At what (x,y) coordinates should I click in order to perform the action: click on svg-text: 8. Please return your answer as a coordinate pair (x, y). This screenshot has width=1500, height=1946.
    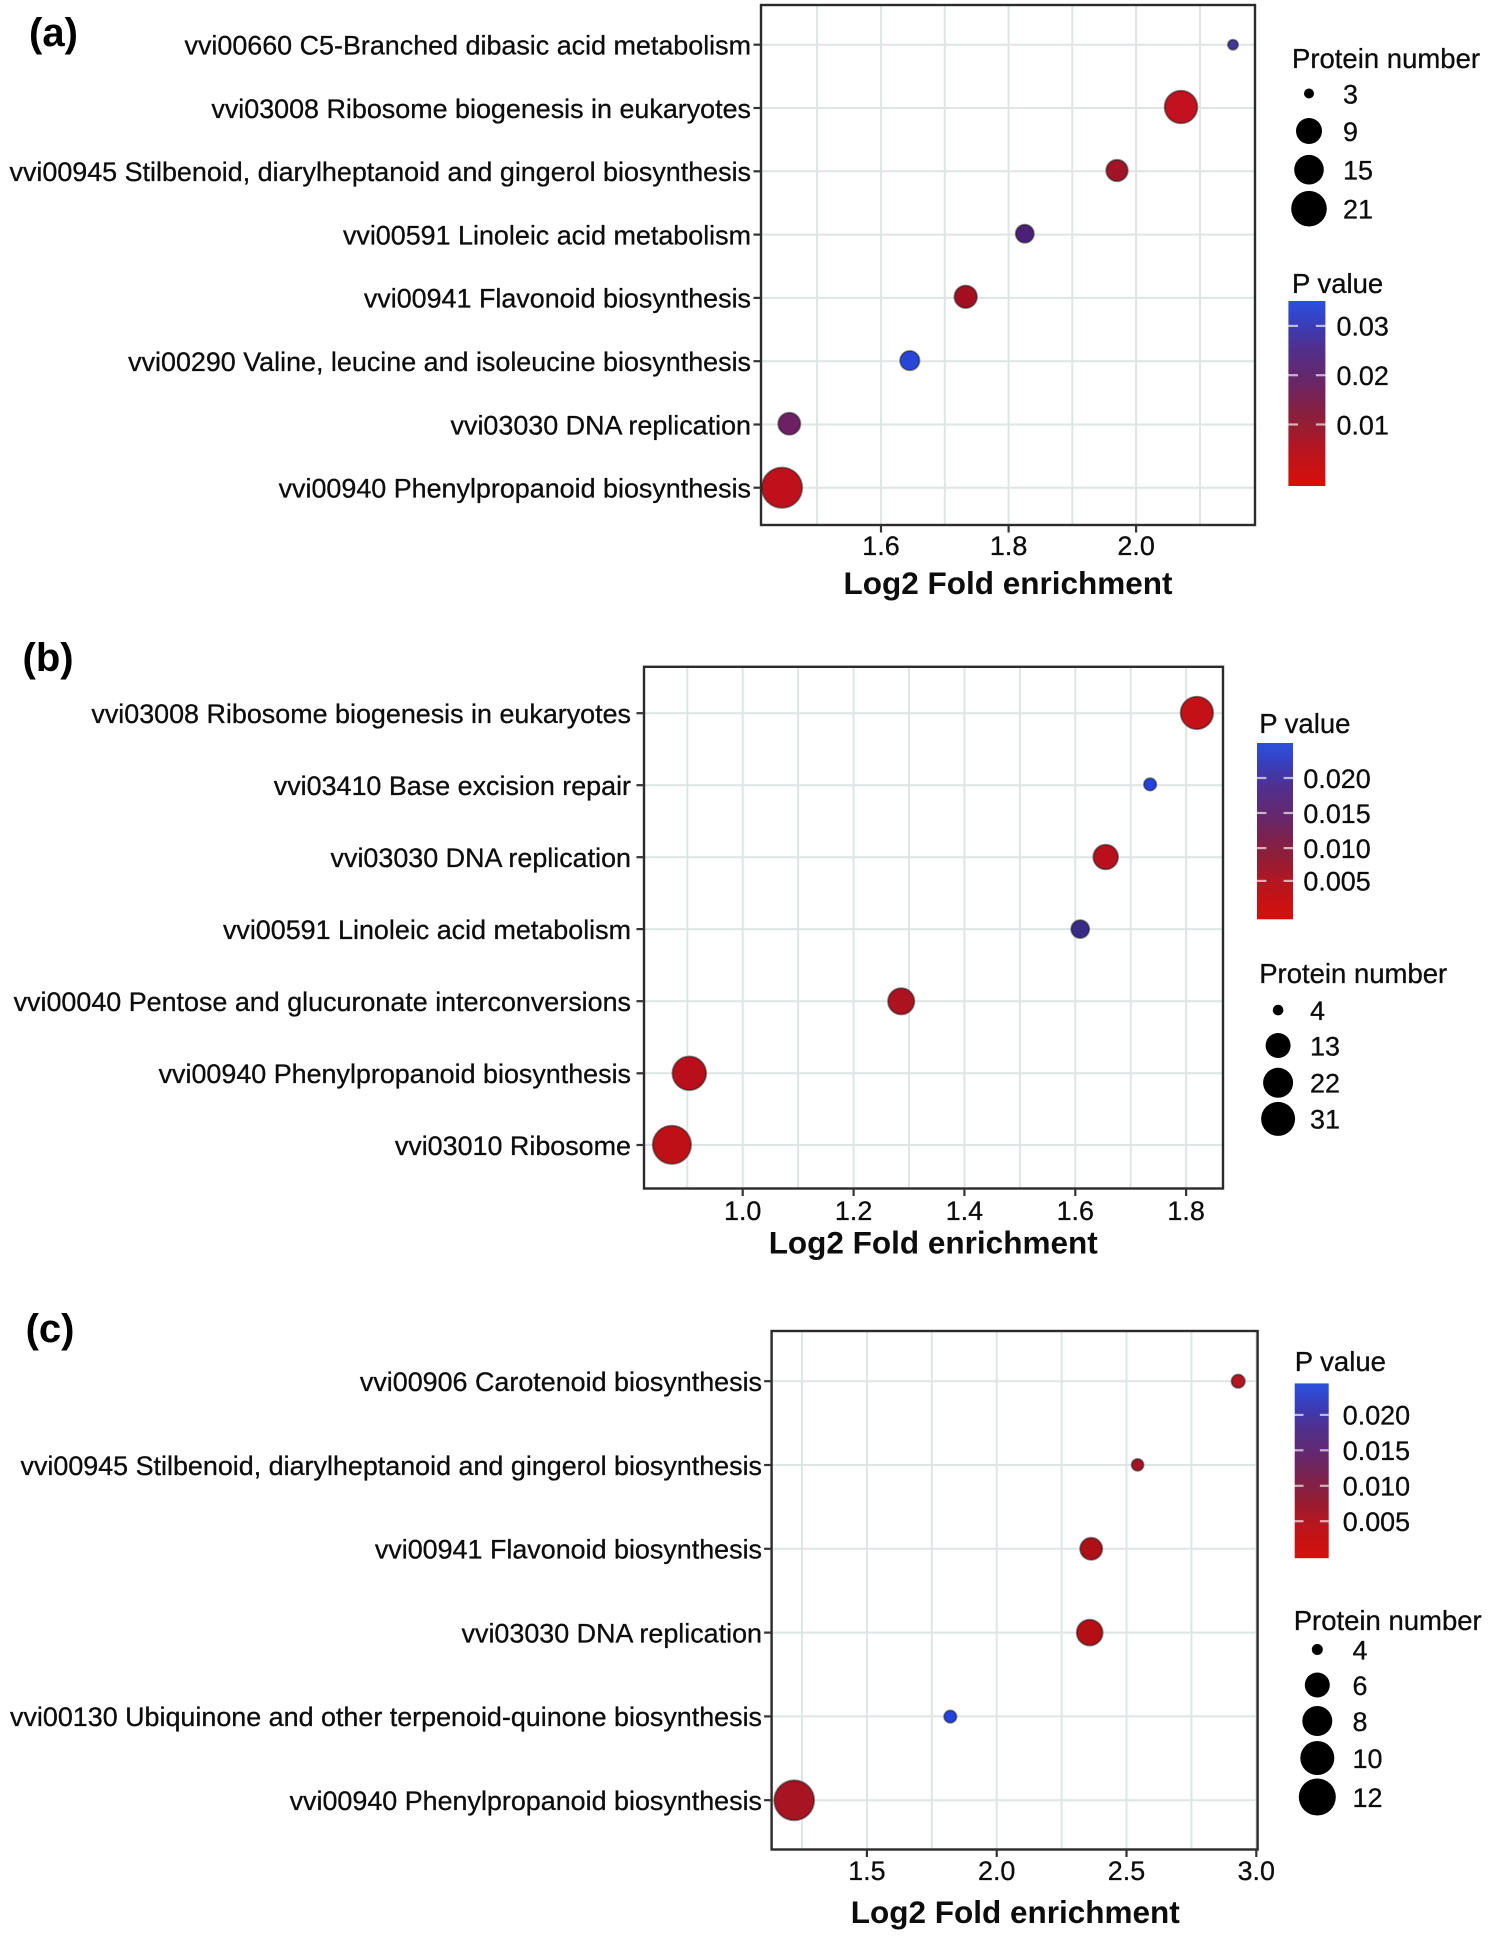
    Looking at the image, I should click on (1360, 1722).